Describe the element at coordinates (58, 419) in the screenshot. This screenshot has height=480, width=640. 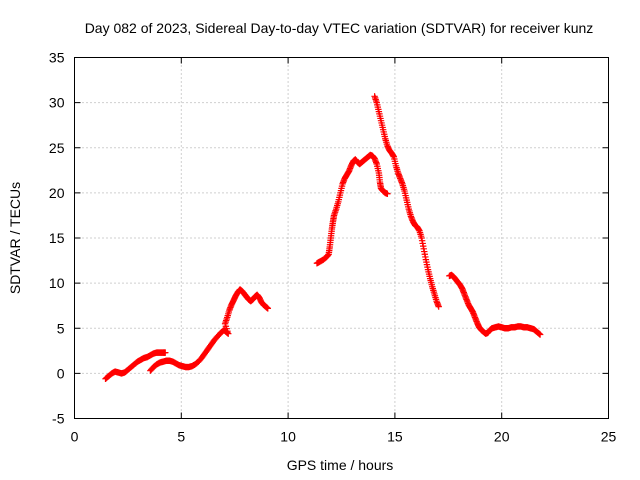
I see `y-tick-label: -5` at that location.